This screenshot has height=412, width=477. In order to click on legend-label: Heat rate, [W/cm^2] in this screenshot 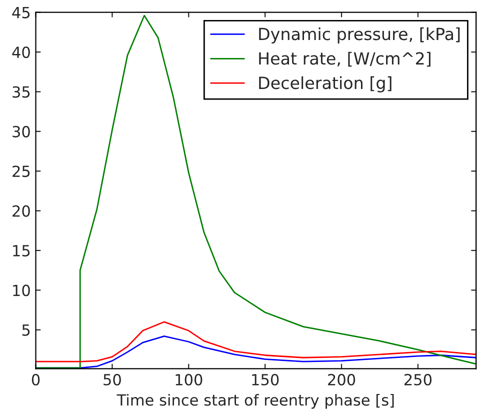, I will do `click(344, 59)`.